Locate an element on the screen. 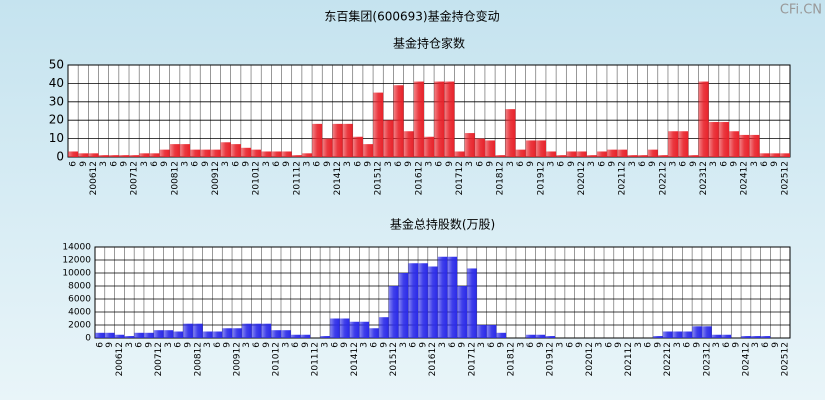 The height and width of the screenshot is (400, 825). x-tick-label: 202012 is located at coordinates (582, 178).